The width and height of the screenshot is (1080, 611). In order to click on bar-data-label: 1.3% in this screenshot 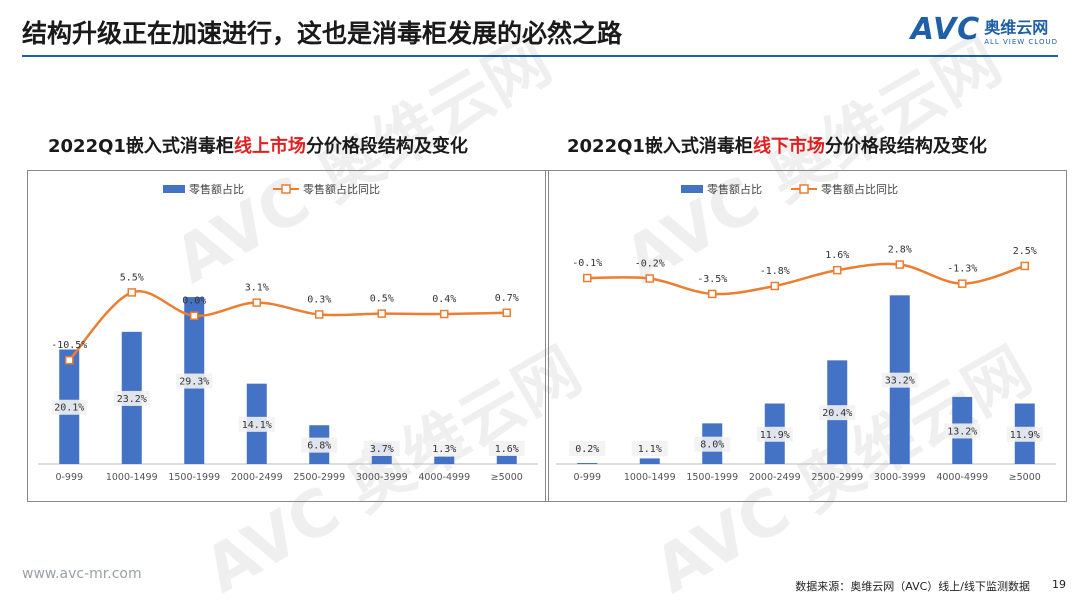, I will do `click(444, 449)`.